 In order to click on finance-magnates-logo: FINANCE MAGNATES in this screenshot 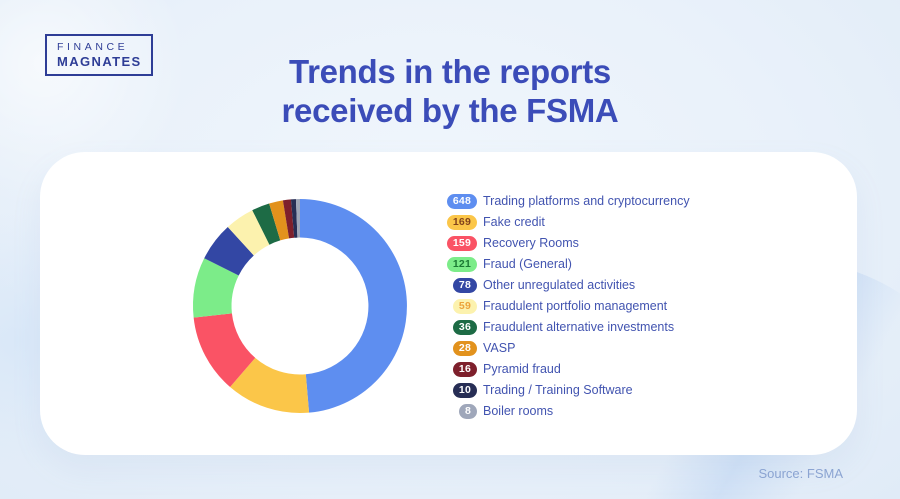, I will do `click(99, 55)`.